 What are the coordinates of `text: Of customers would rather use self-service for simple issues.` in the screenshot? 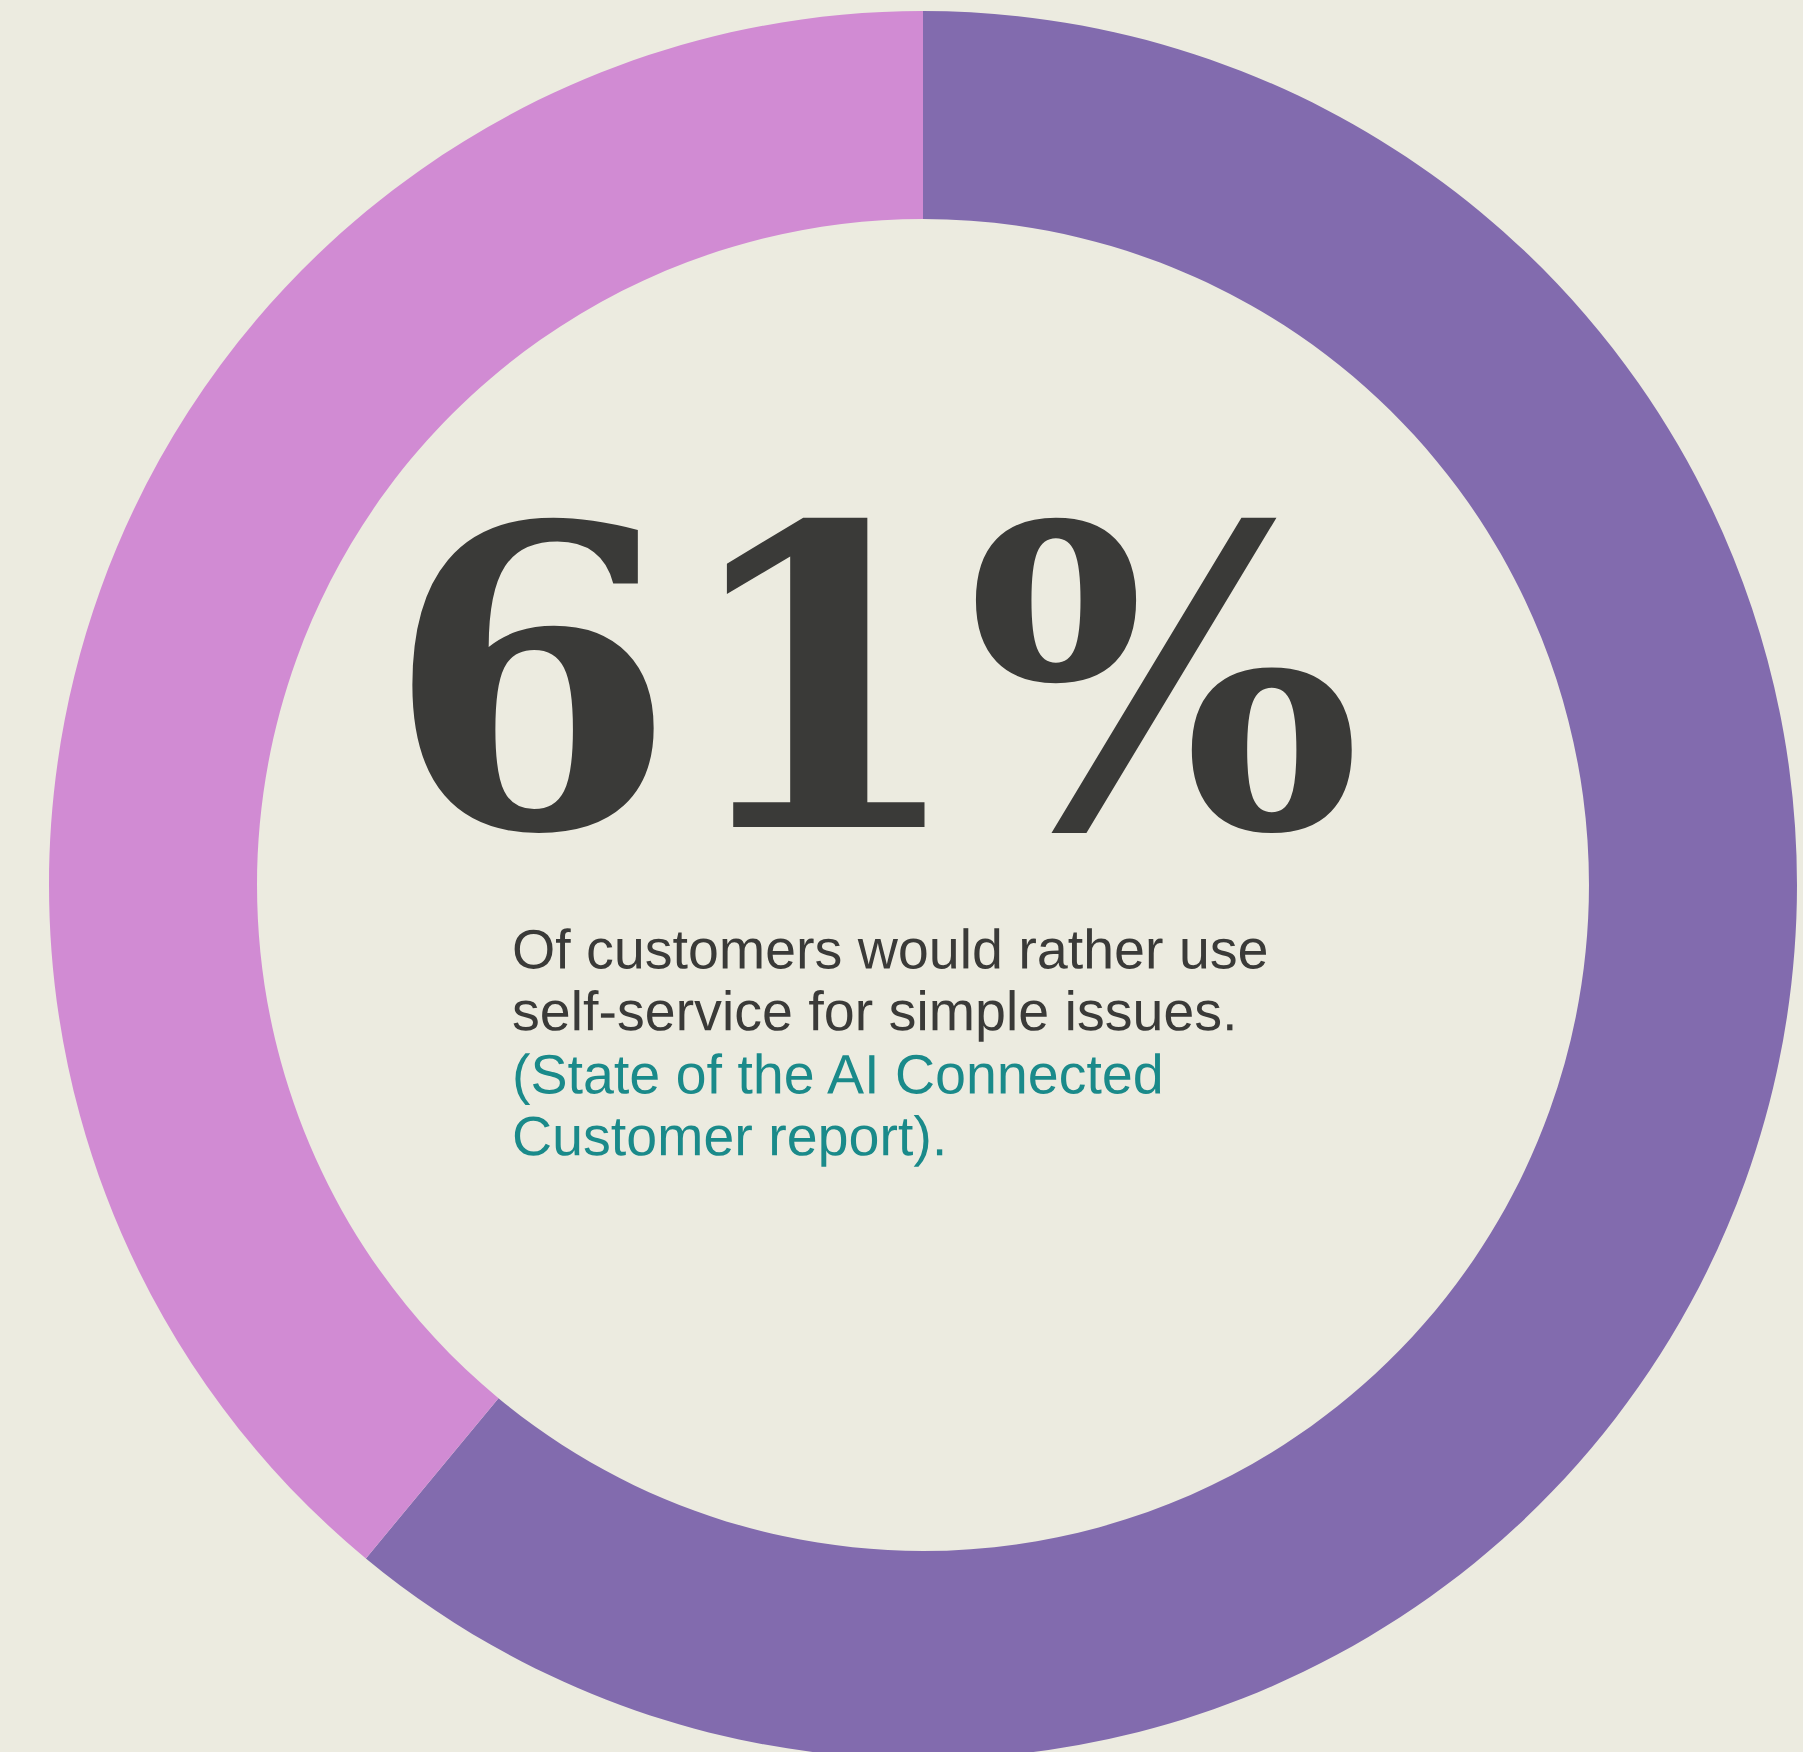 It's located at (890, 985).